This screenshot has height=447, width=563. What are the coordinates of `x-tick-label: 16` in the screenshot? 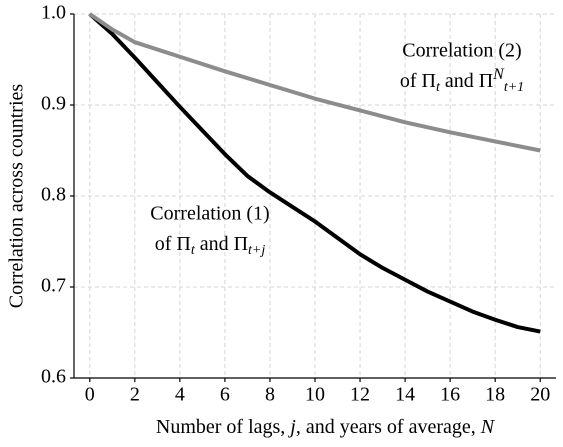 It's located at (450, 395).